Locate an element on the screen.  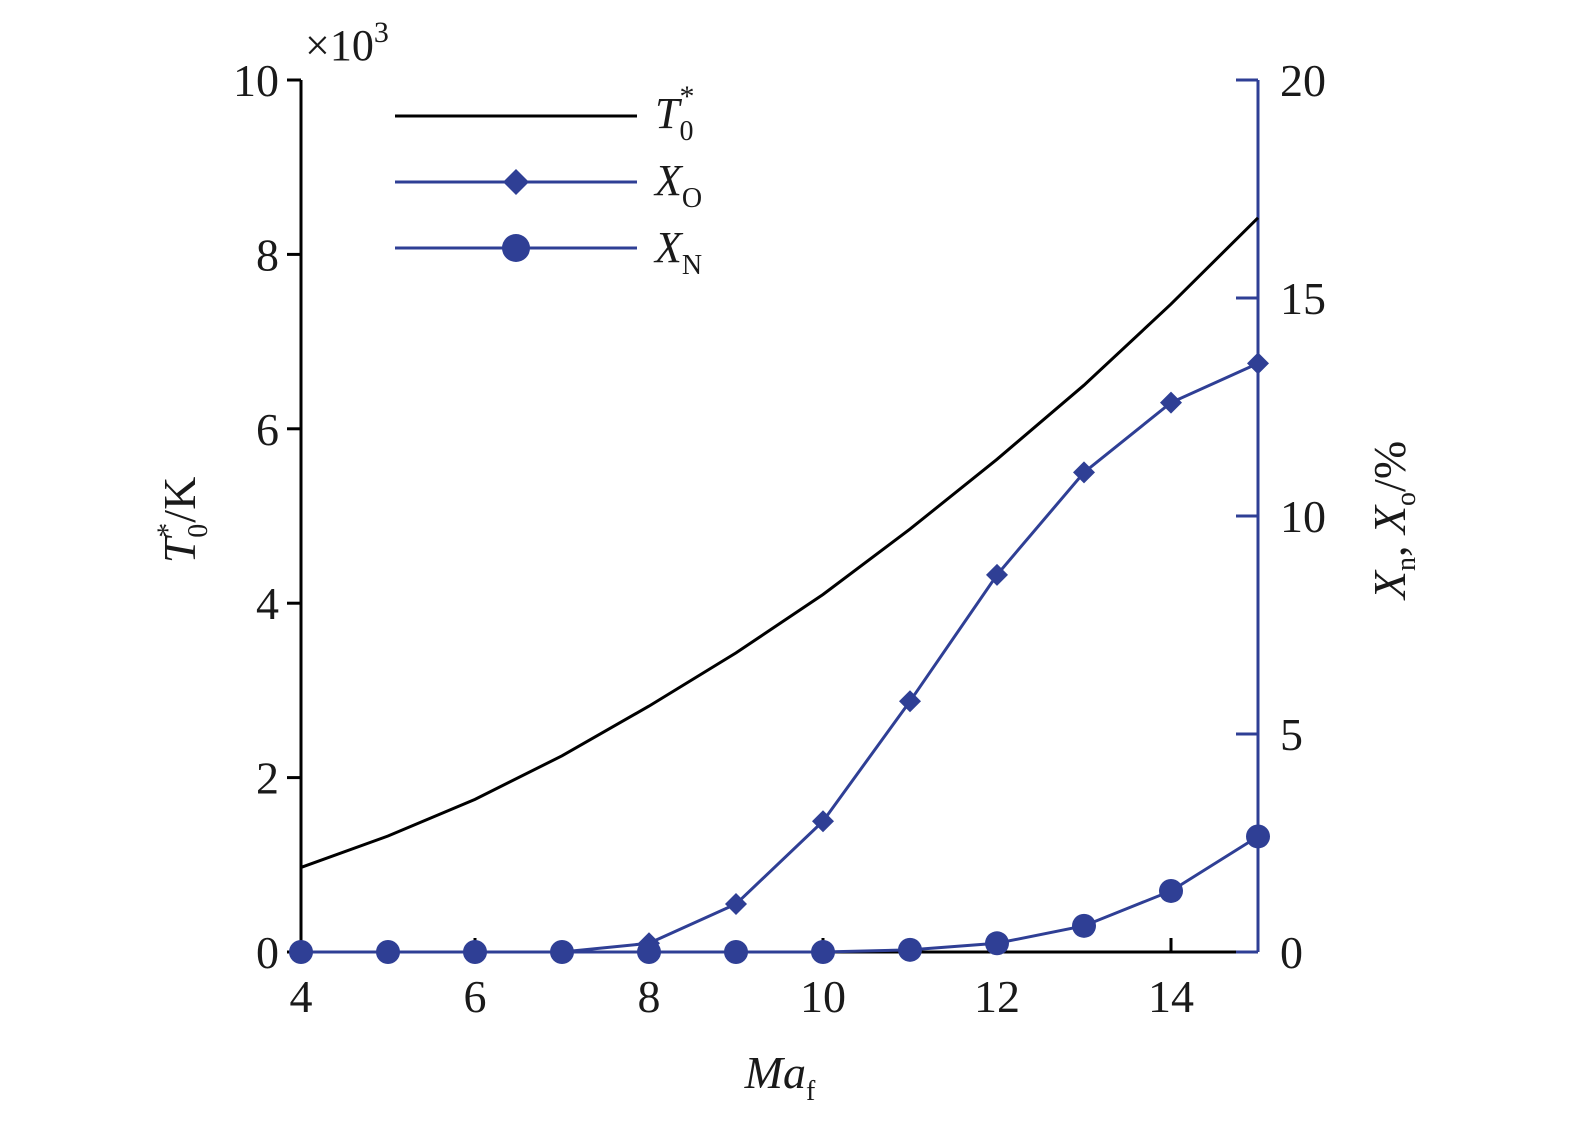
legend-marker-xo is located at coordinates (516, 182).